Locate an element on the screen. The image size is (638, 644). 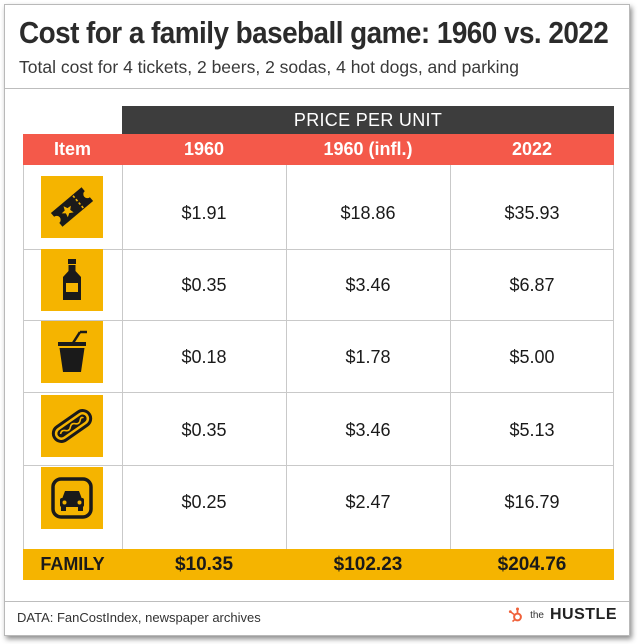
price-per-unit-header: PRICE PER UNIT is located at coordinates (368, 120).